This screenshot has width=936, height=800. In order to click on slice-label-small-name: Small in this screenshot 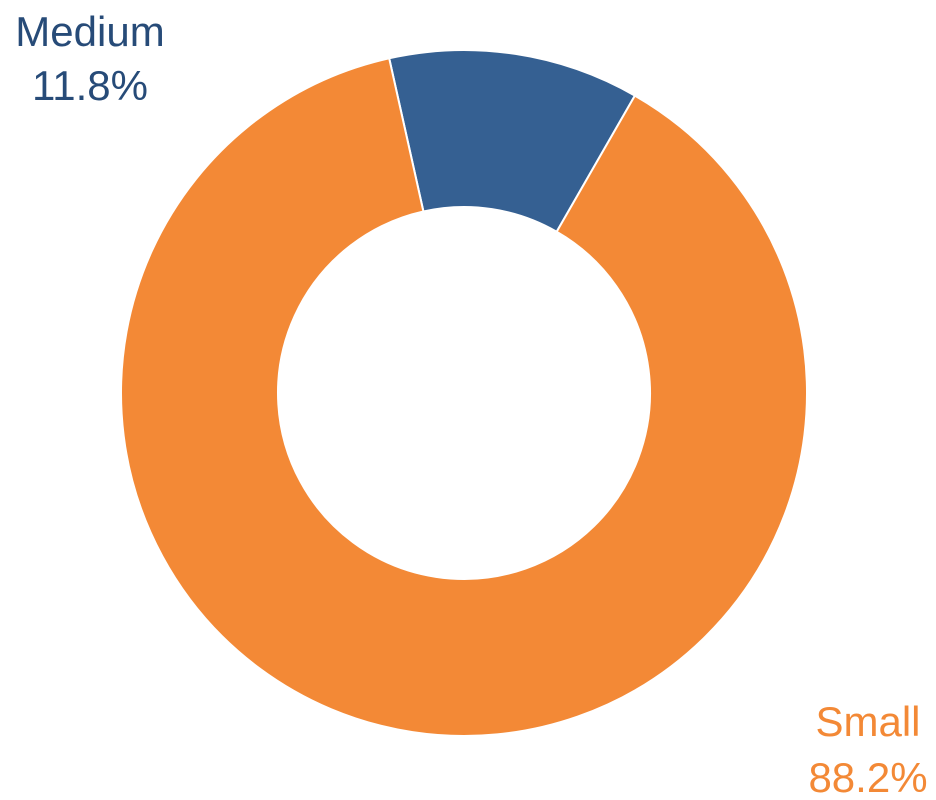, I will do `click(867, 721)`.